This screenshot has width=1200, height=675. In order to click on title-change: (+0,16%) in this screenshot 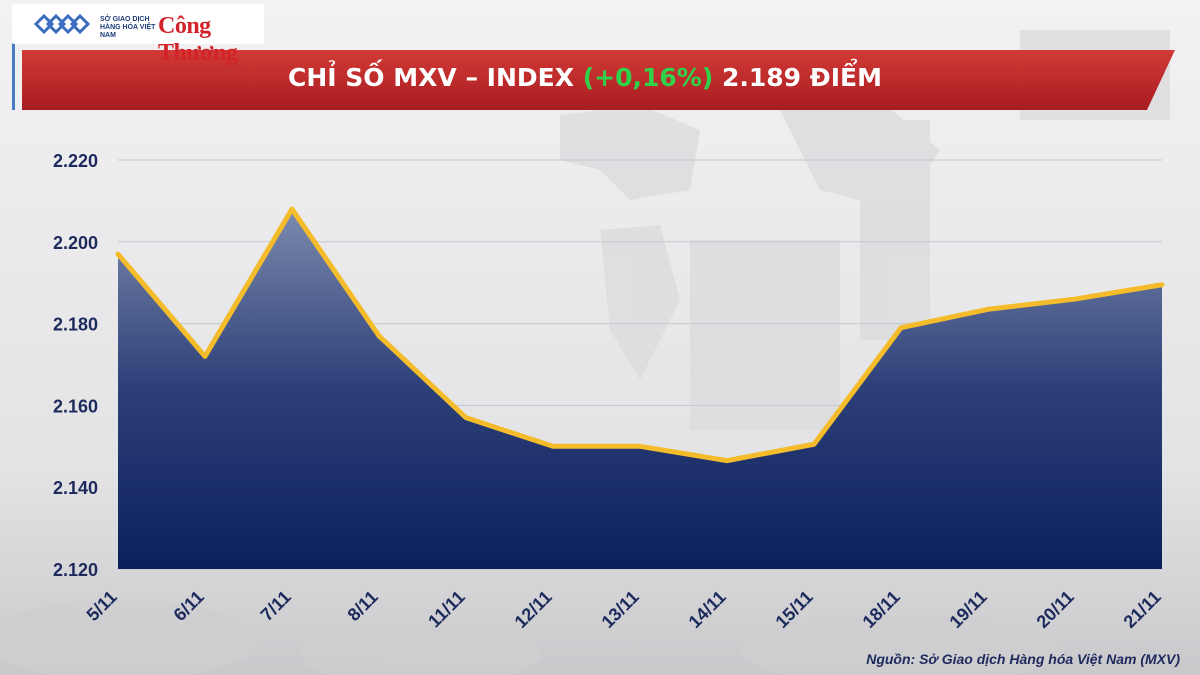, I will do `click(648, 77)`.